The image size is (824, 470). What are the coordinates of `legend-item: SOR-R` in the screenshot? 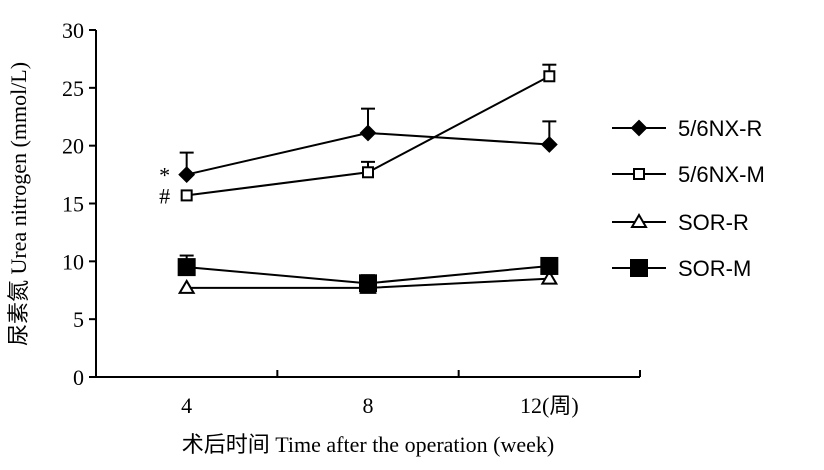 It's located at (680, 222).